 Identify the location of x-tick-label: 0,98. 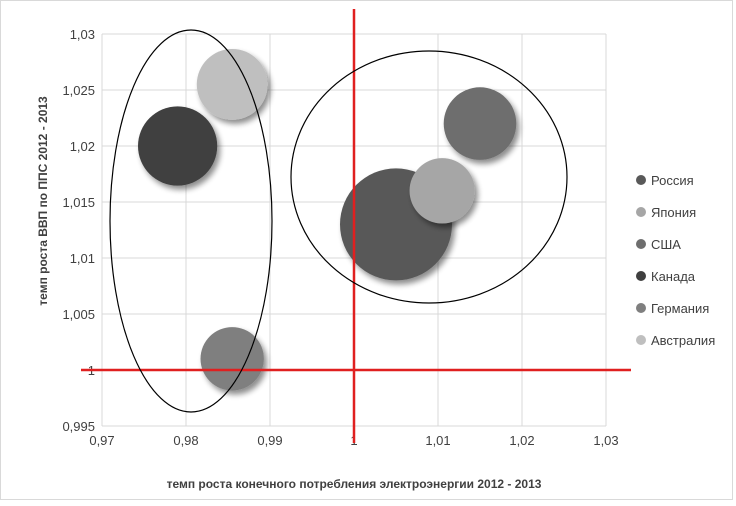
(185, 440).